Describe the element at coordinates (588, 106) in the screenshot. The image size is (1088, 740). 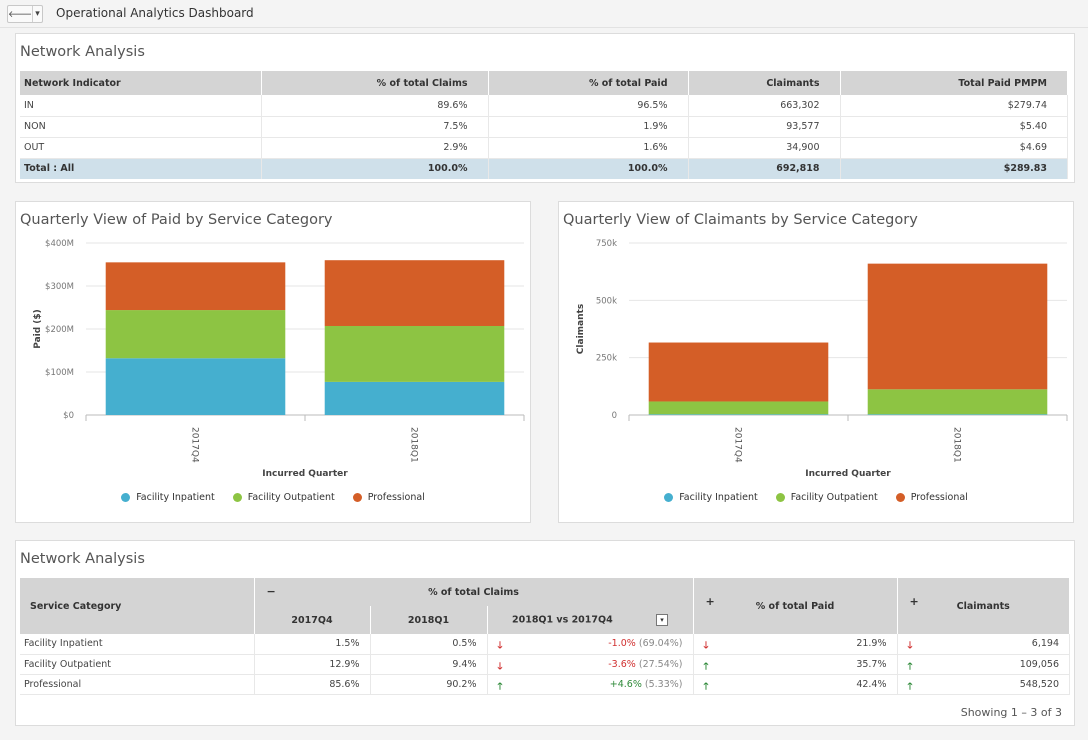
I see `cell: 96.5%` at that location.